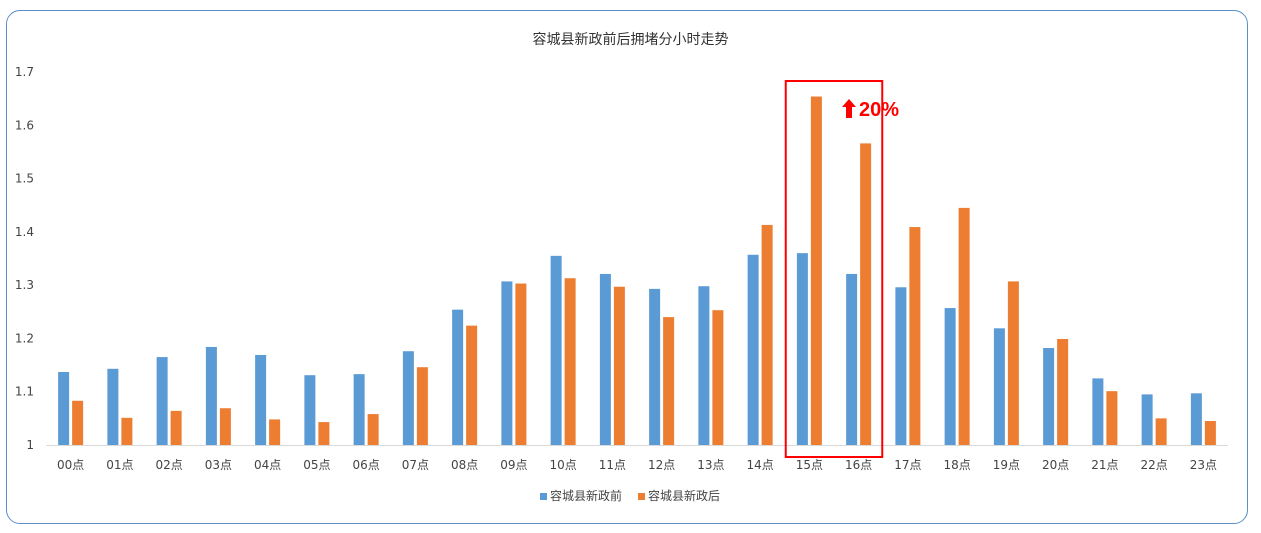  What do you see at coordinates (630, 495) in the screenshot?
I see `legend: 容城县新政前 容城县新政后` at bounding box center [630, 495].